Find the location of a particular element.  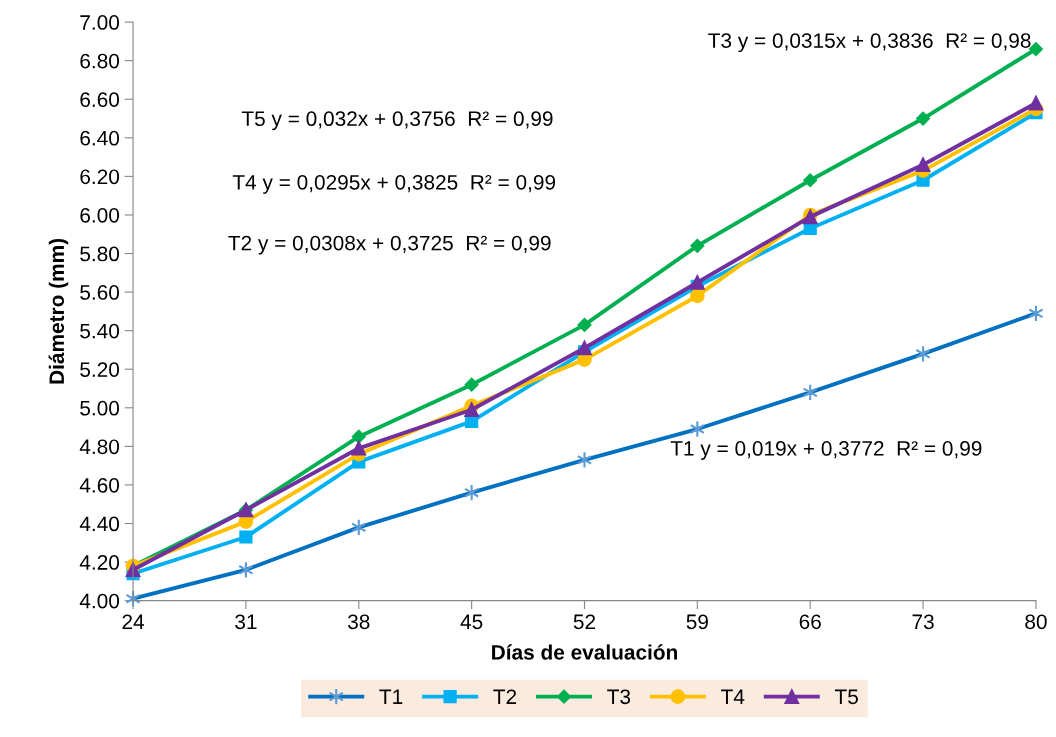

legend-label: T2 is located at coordinates (505, 696).